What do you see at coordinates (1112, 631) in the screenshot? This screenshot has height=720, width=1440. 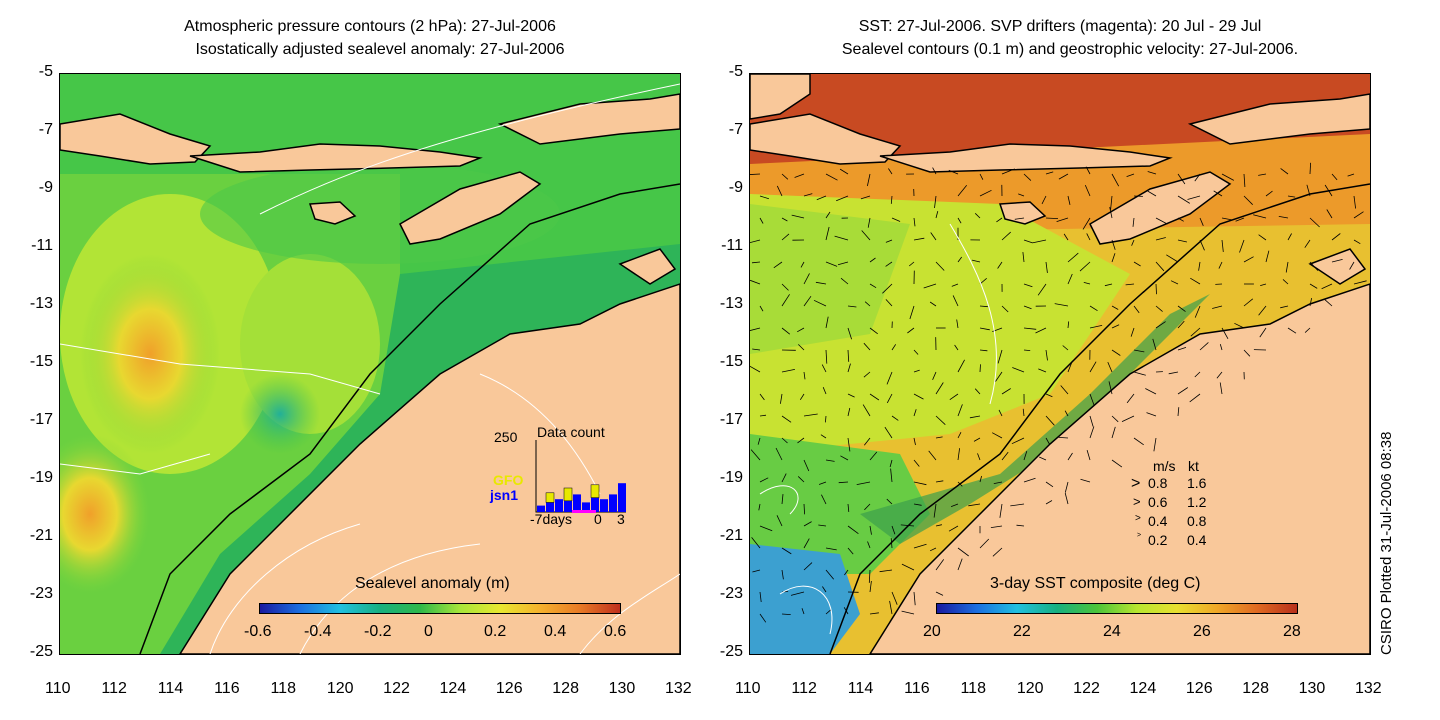 I see `right-colorbar-tick: 24` at bounding box center [1112, 631].